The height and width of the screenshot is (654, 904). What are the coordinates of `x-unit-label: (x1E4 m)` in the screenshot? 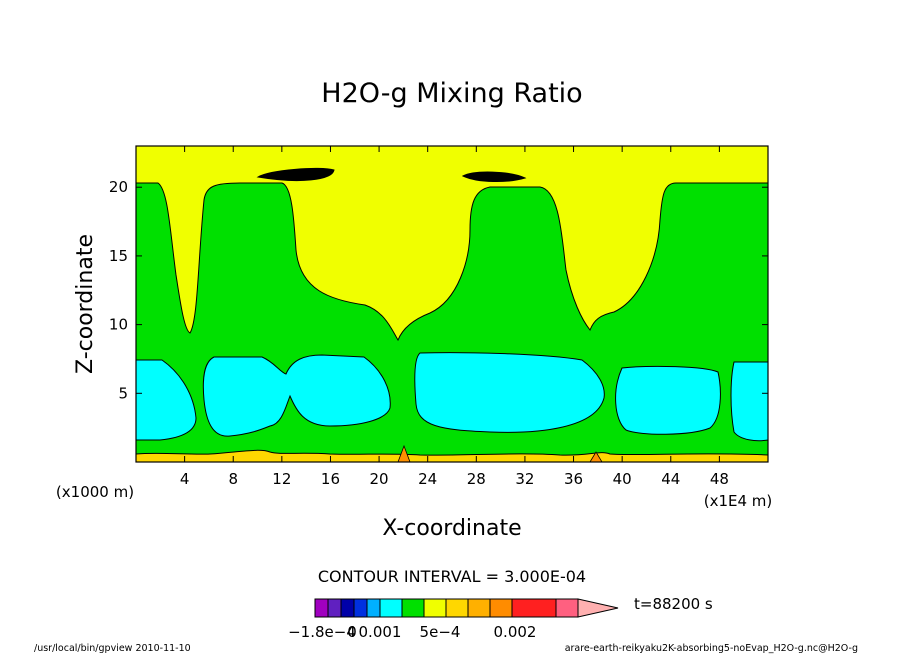 It's located at (738, 501).